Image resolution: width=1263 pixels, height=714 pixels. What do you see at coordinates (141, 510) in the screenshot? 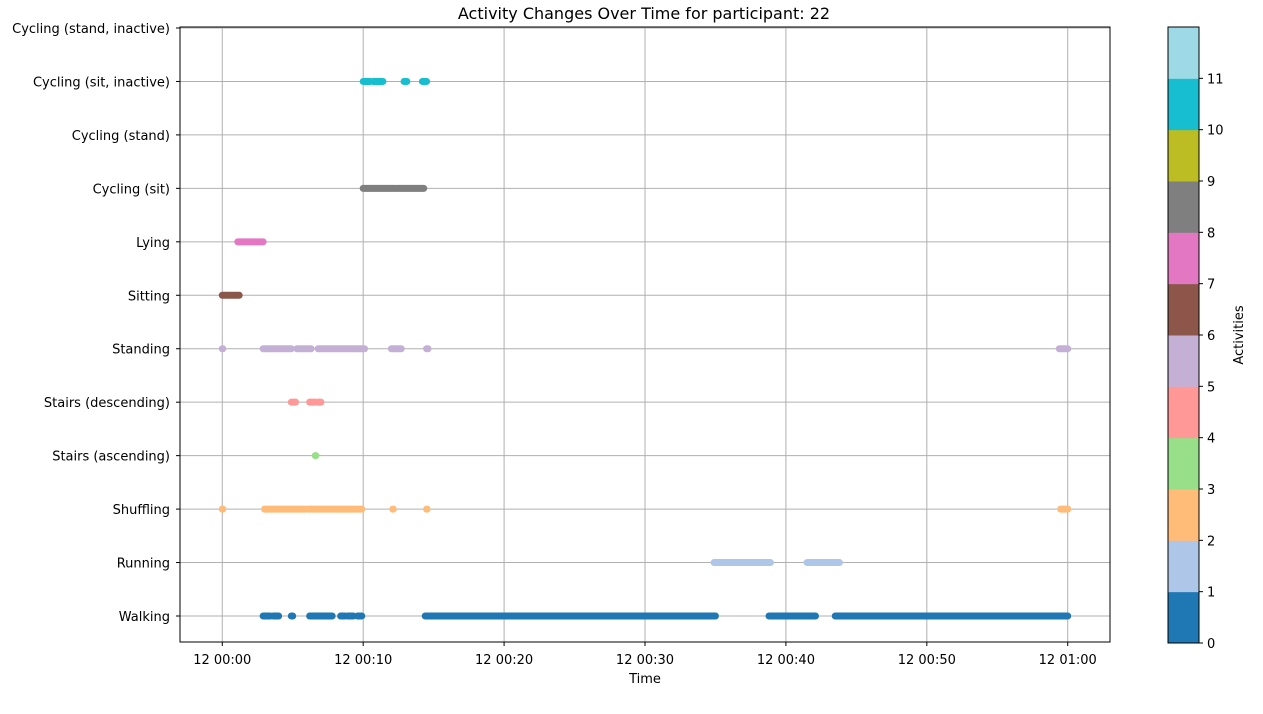
I see `y-tick-label: Shuffling` at bounding box center [141, 510].